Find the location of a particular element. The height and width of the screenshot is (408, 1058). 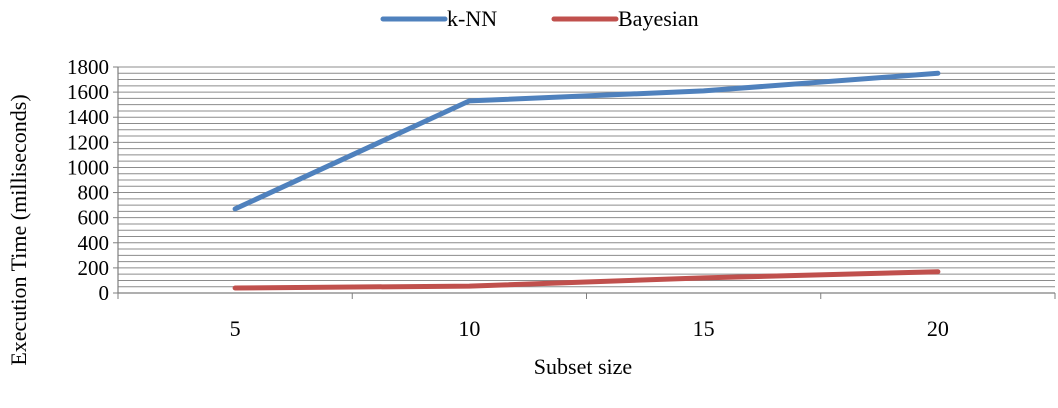

x-tick-label: 10 is located at coordinates (469, 328).